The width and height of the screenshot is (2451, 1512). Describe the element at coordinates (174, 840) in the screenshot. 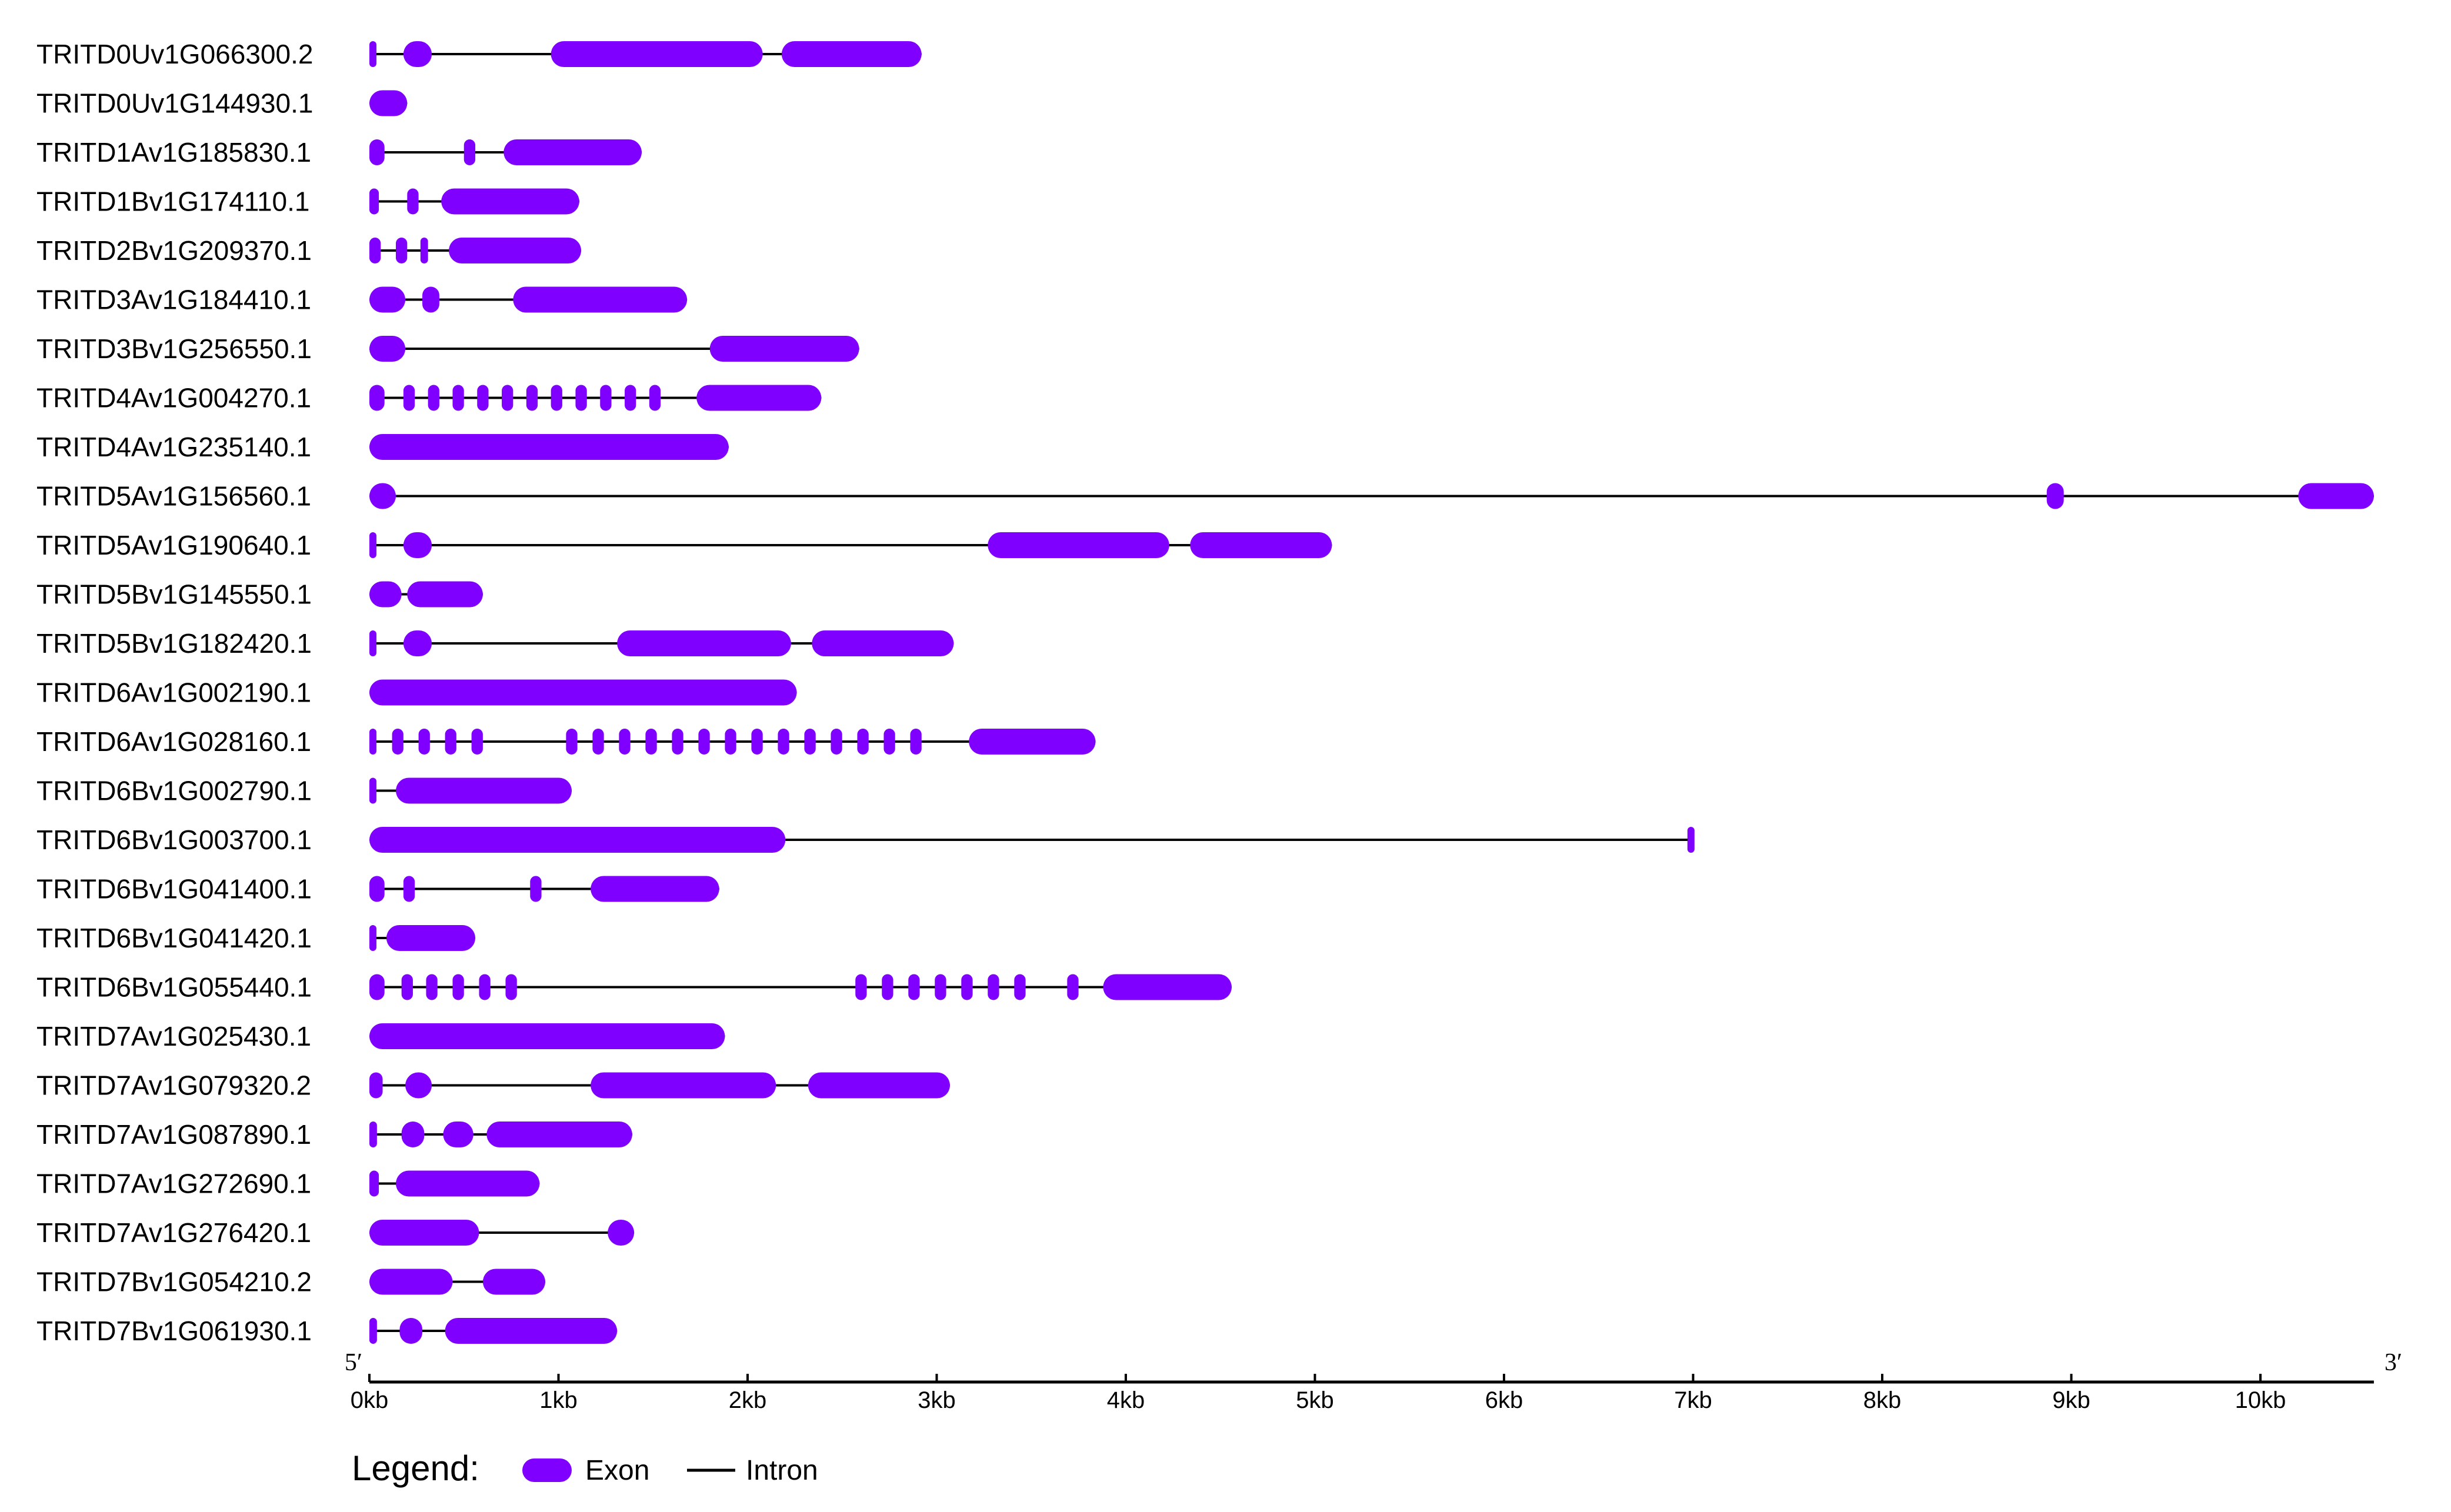

I see `gene-label: TRITD6Bv1G003700.1` at that location.